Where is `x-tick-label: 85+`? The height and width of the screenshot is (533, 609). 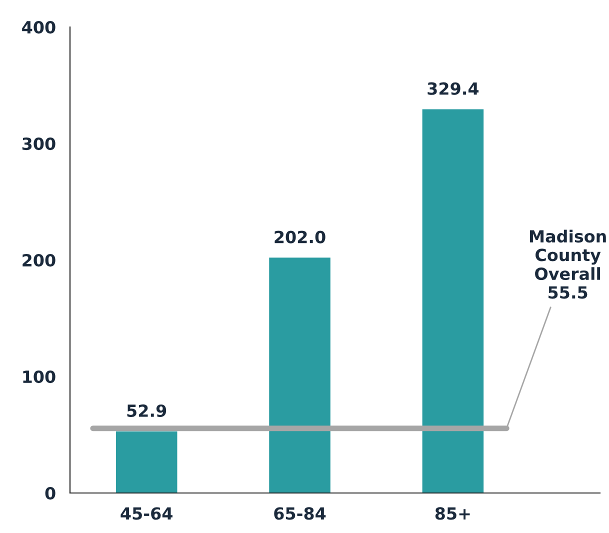 x-tick-label: 85+ is located at coordinates (452, 513).